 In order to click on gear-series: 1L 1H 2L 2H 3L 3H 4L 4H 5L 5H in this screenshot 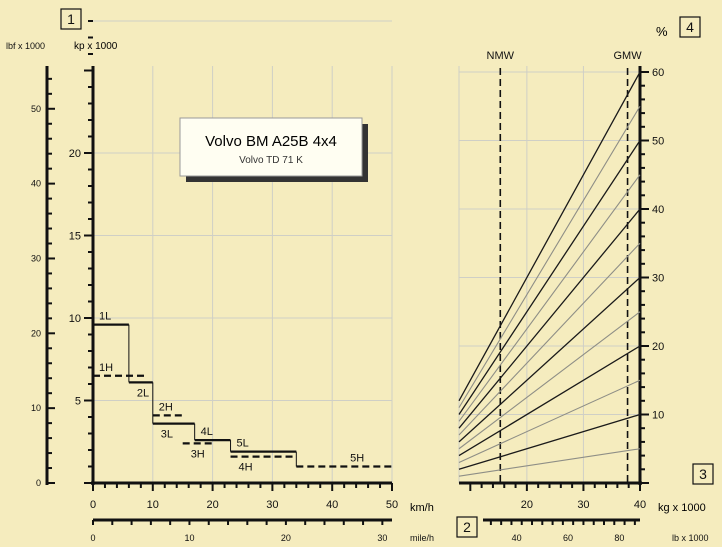, I will do `click(242, 392)`.